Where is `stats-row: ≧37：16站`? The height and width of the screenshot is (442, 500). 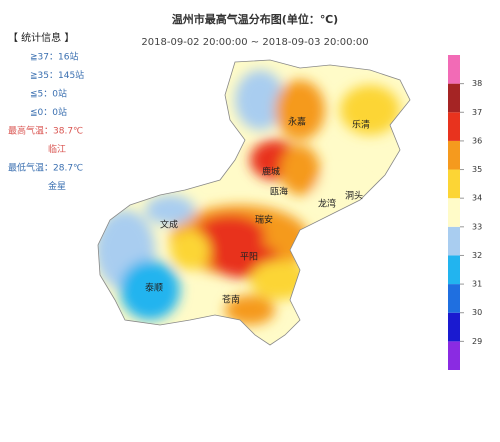
stats-row: ≧37：16站 is located at coordinates (54, 57).